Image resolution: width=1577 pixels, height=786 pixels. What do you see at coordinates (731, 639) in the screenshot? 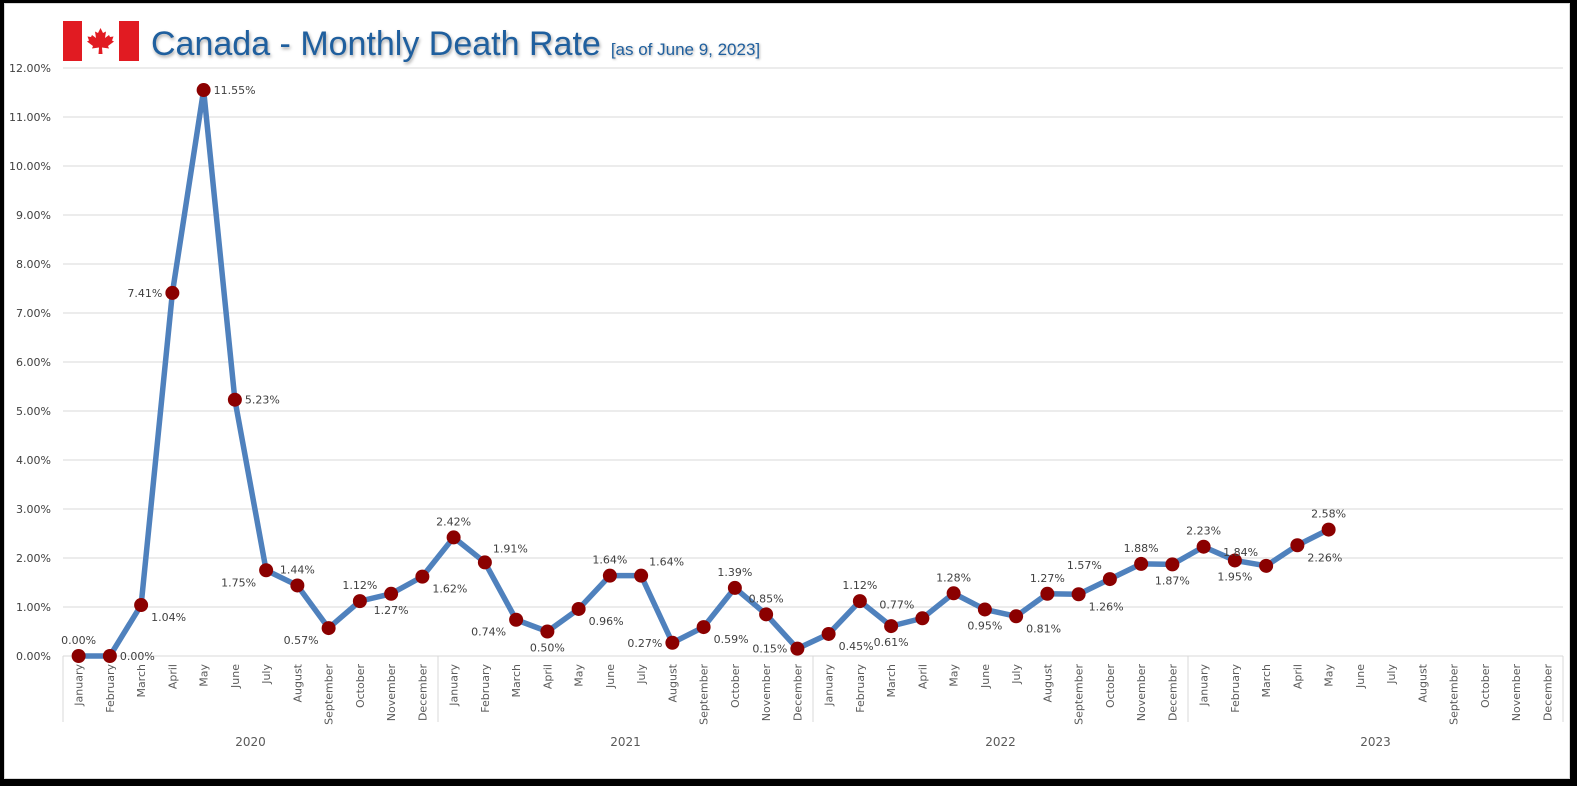
I see `data-label: 0.59%` at bounding box center [731, 639].